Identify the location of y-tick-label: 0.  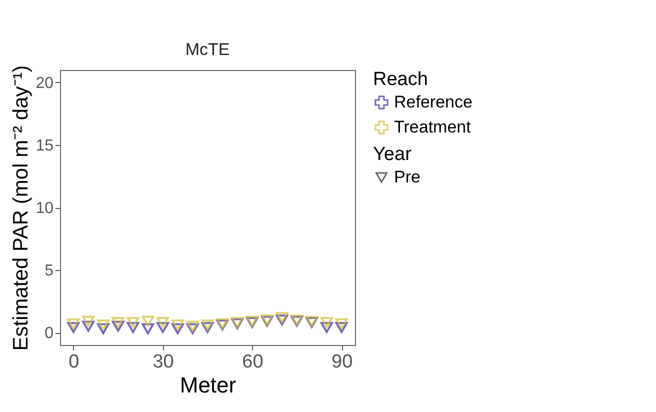
(49, 333).